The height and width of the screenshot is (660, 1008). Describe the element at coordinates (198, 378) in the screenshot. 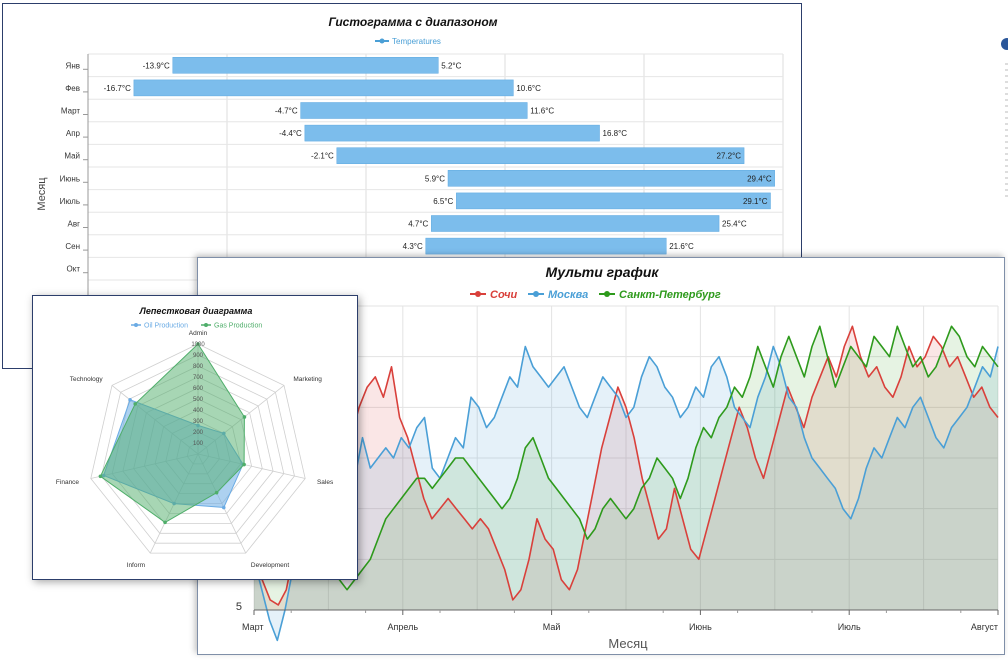

I see `radar-tick-label: 700` at that location.